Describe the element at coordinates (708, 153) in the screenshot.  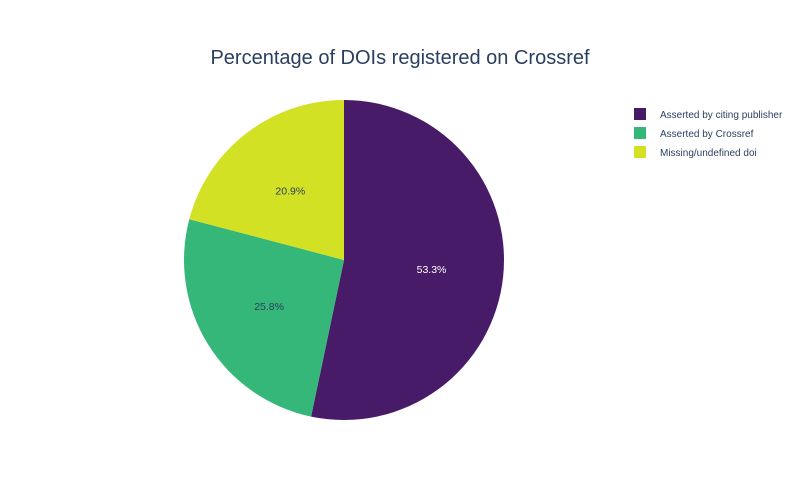
I see `legend-label: Missing/undefined doi` at that location.